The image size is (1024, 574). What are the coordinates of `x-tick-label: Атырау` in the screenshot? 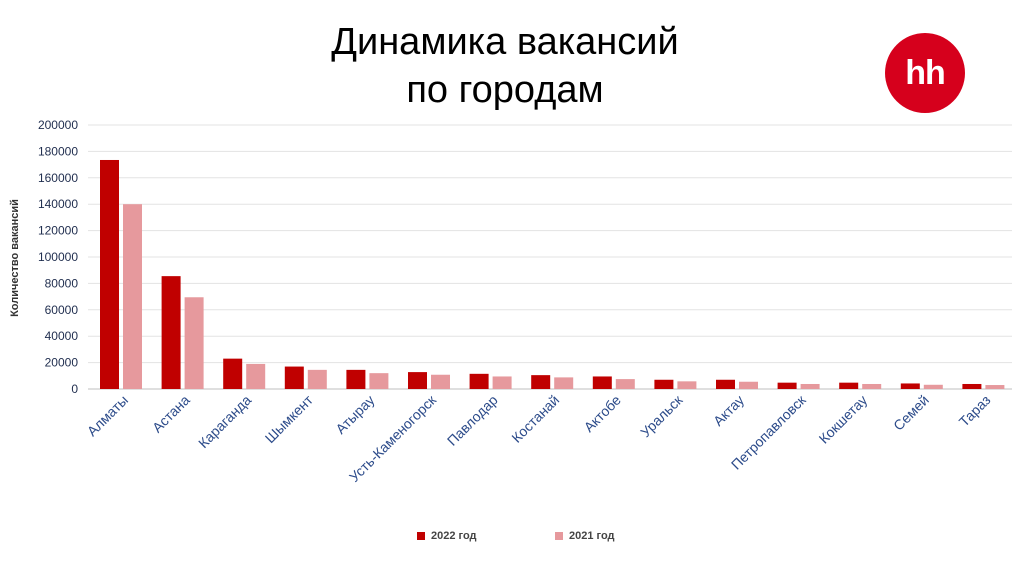 It's located at (354, 414).